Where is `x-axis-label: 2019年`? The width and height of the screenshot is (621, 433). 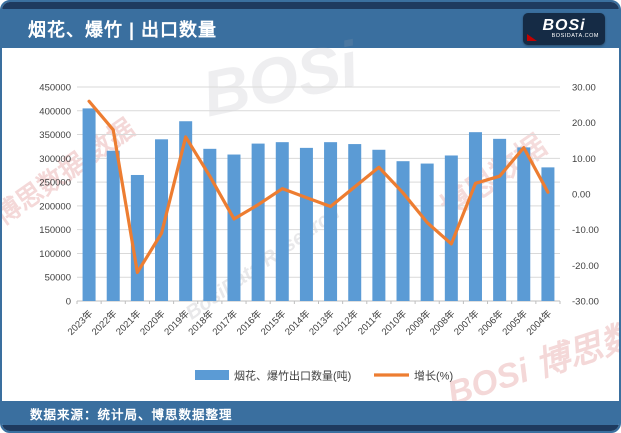 x-axis-label: 2019年 is located at coordinates (177, 322).